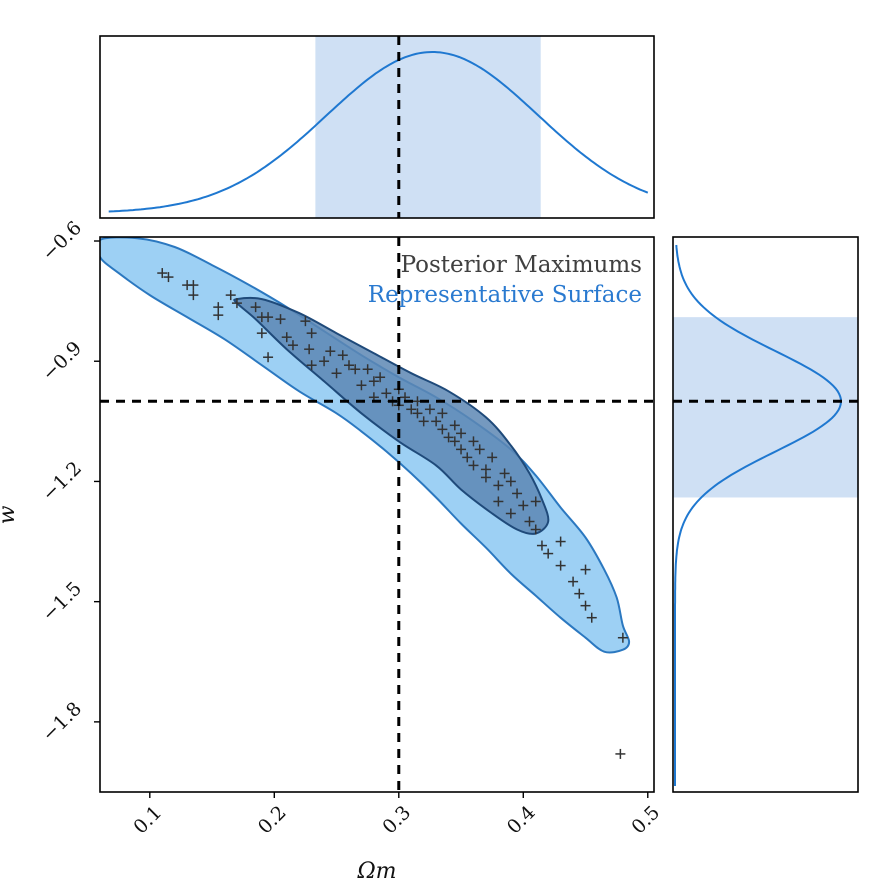 Image resolution: width=871 pixels, height=889 pixels. What do you see at coordinates (428, 127) in the screenshot?
I see `top-marginal-band` at bounding box center [428, 127].